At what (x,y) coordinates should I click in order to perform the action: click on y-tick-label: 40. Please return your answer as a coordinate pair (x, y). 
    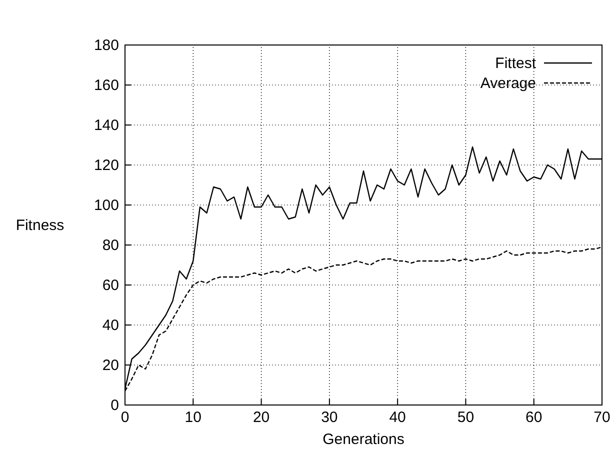
    Looking at the image, I should click on (110, 325).